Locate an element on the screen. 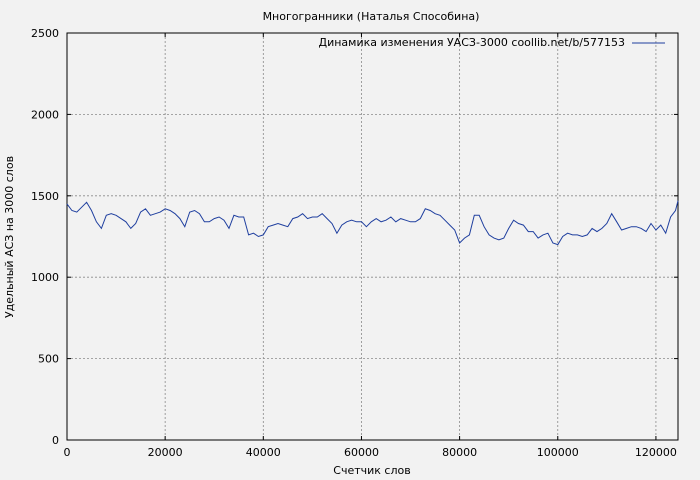 The image size is (700, 480). x-tick-label: 80000 is located at coordinates (459, 452).